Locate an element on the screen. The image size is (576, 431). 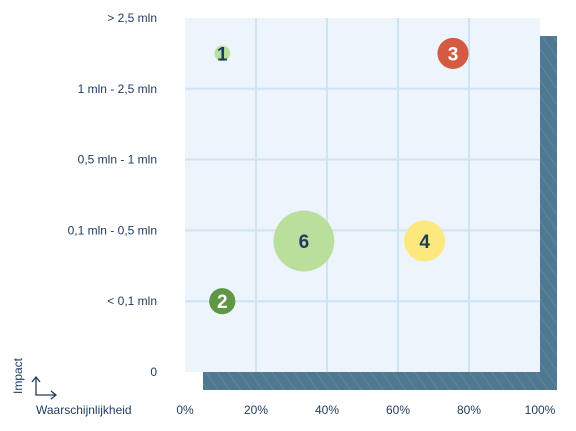
bubble-label-4: 4 is located at coordinates (424, 242).